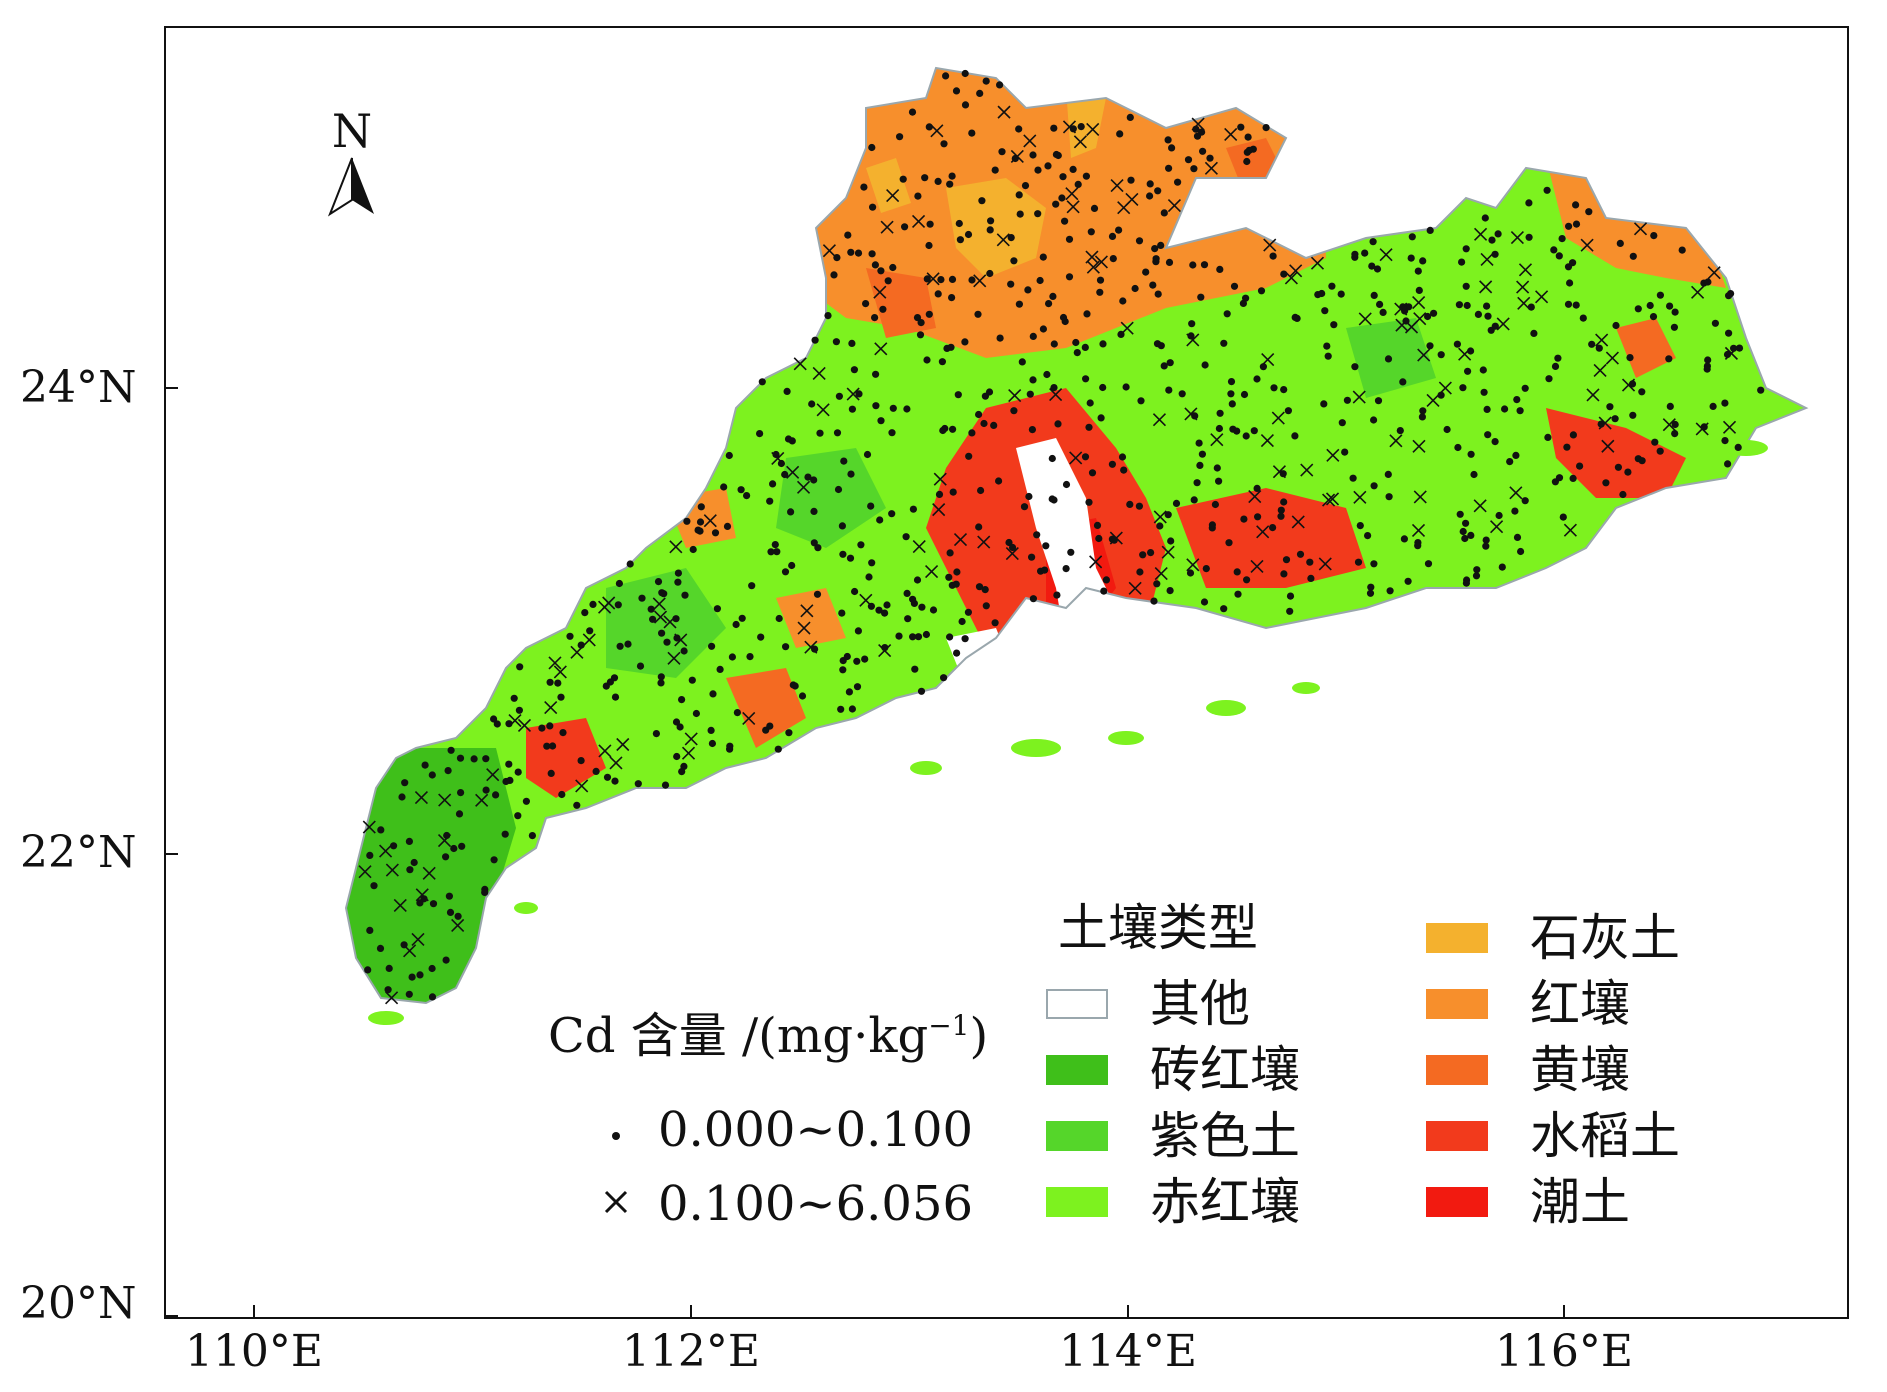  I want to click on soil-legend-title: 土壤类型, so click(1158, 928).